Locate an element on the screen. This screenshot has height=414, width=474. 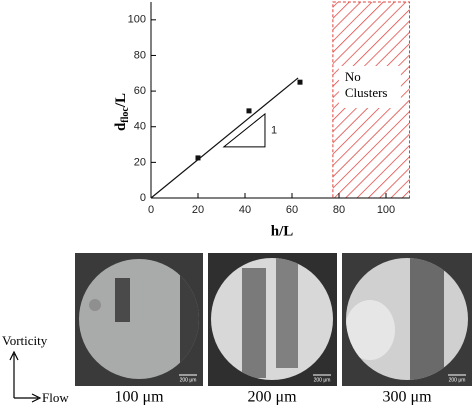
y-tick-label: 60 is located at coordinates (140, 91).